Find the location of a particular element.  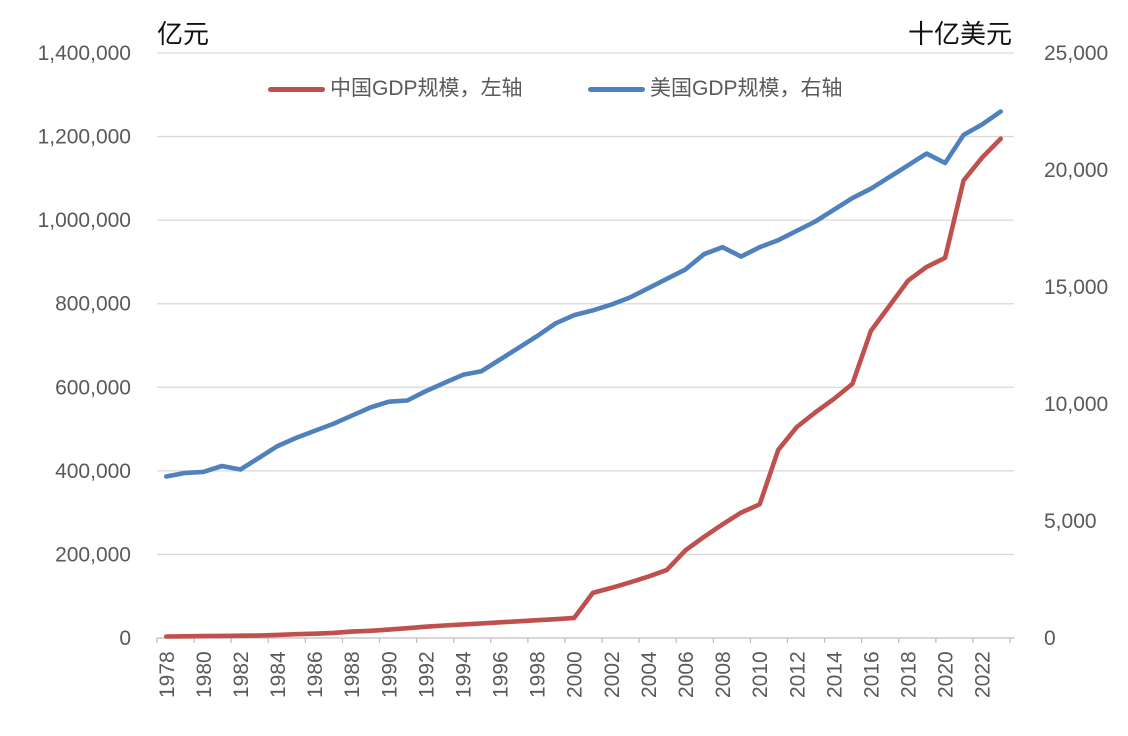

x-axis-year-label: 2022 is located at coordinates (983, 674).